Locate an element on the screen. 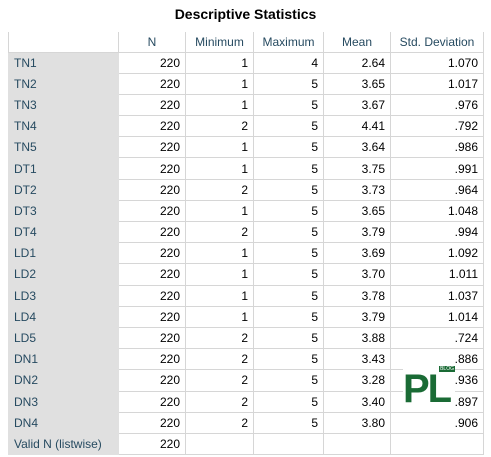 The width and height of the screenshot is (491, 457). table-row: TN4 220 2 5 4.41.792 is located at coordinates (246, 126).